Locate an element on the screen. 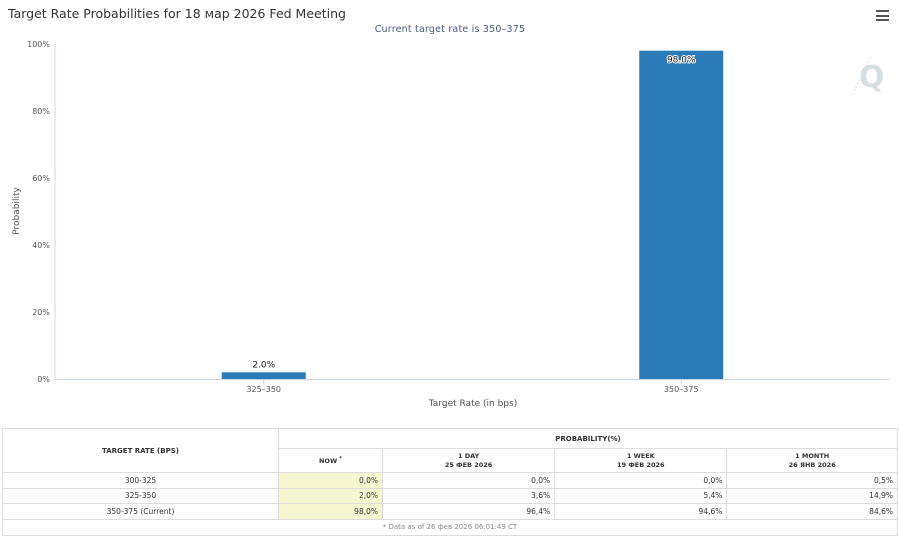  chart-subtitle: Current target rate is 350–375 is located at coordinates (450, 29).